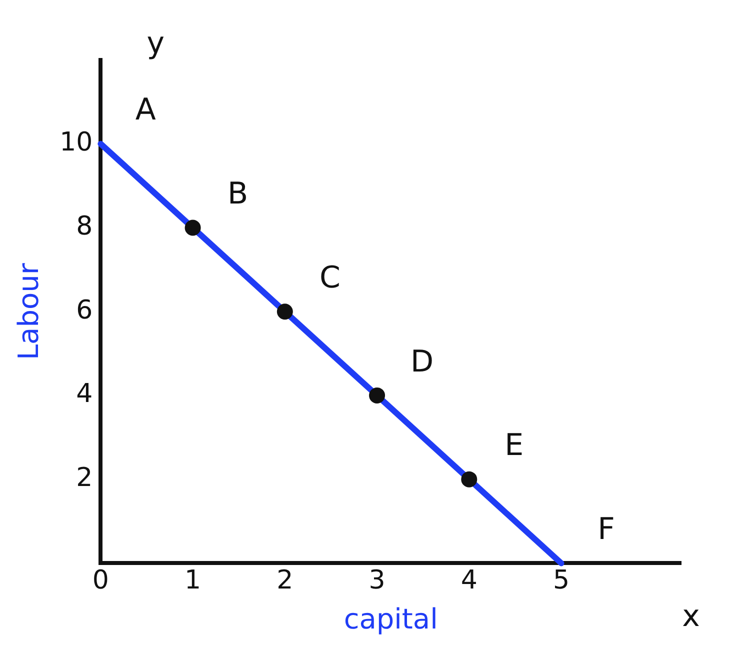 The height and width of the screenshot is (652, 741). Describe the element at coordinates (514, 446) in the screenshot. I see `annotation: E` at that location.